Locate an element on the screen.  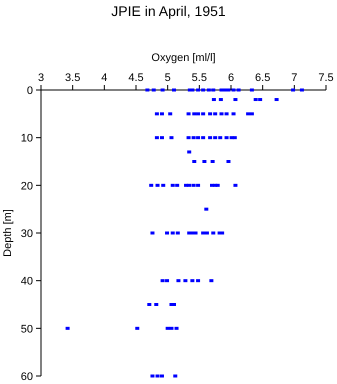
x-tick-label: 7 is located at coordinates (294, 78).